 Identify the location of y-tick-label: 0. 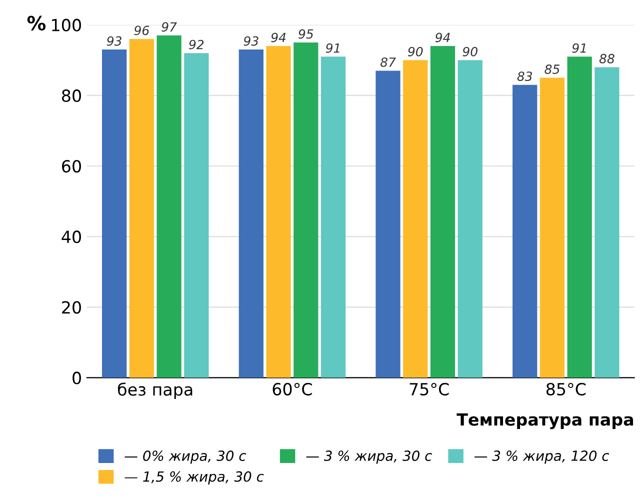
(76, 378).